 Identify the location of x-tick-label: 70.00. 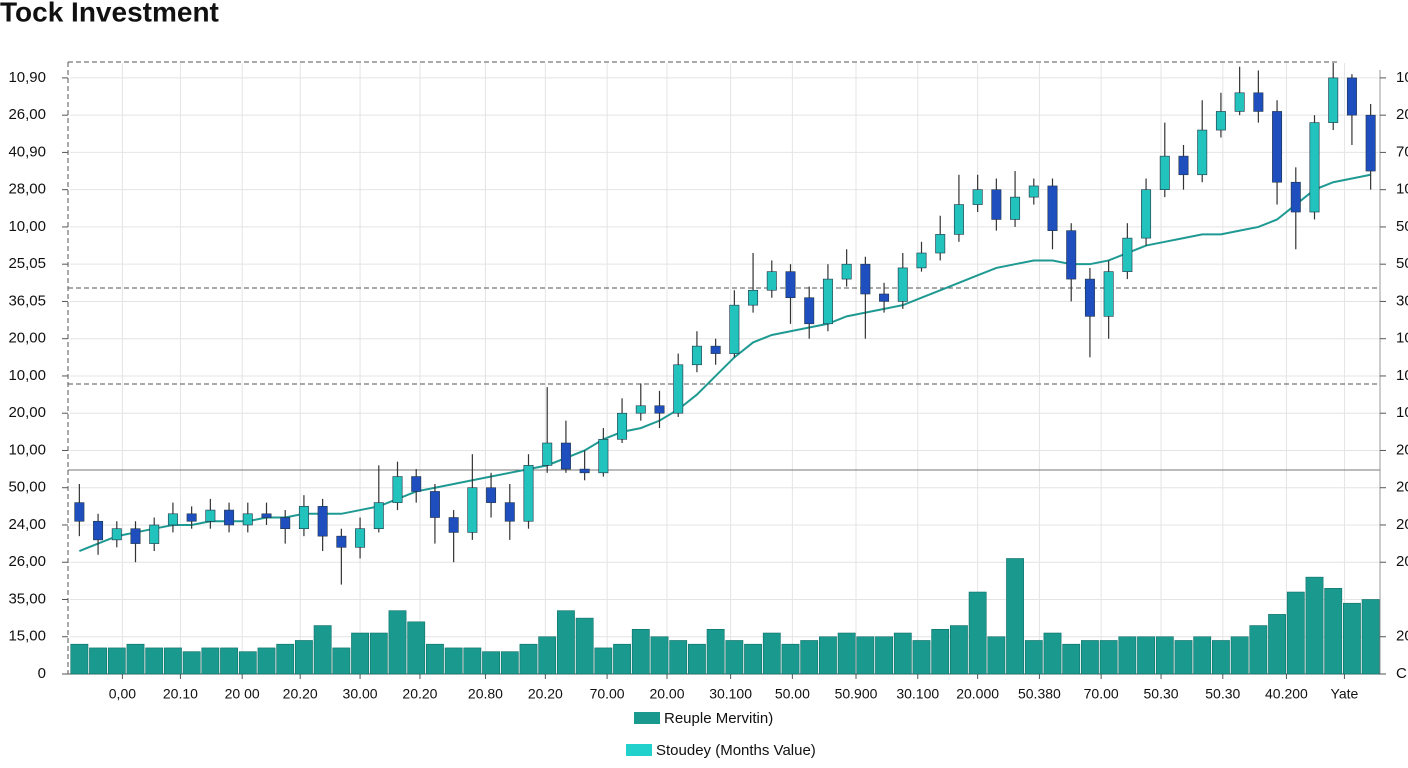
(607, 694).